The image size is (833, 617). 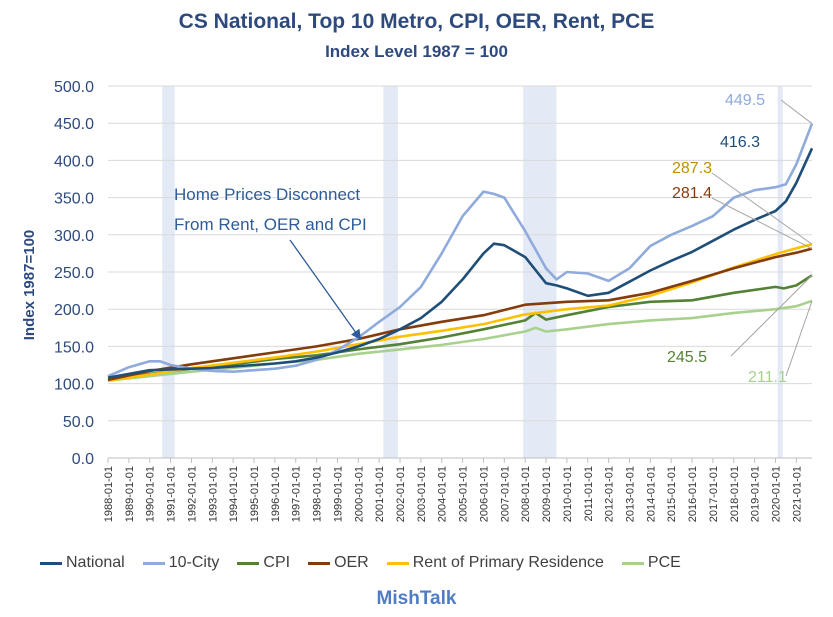 I want to click on x-tick-label: 1999-01-01, so click(x=338, y=494).